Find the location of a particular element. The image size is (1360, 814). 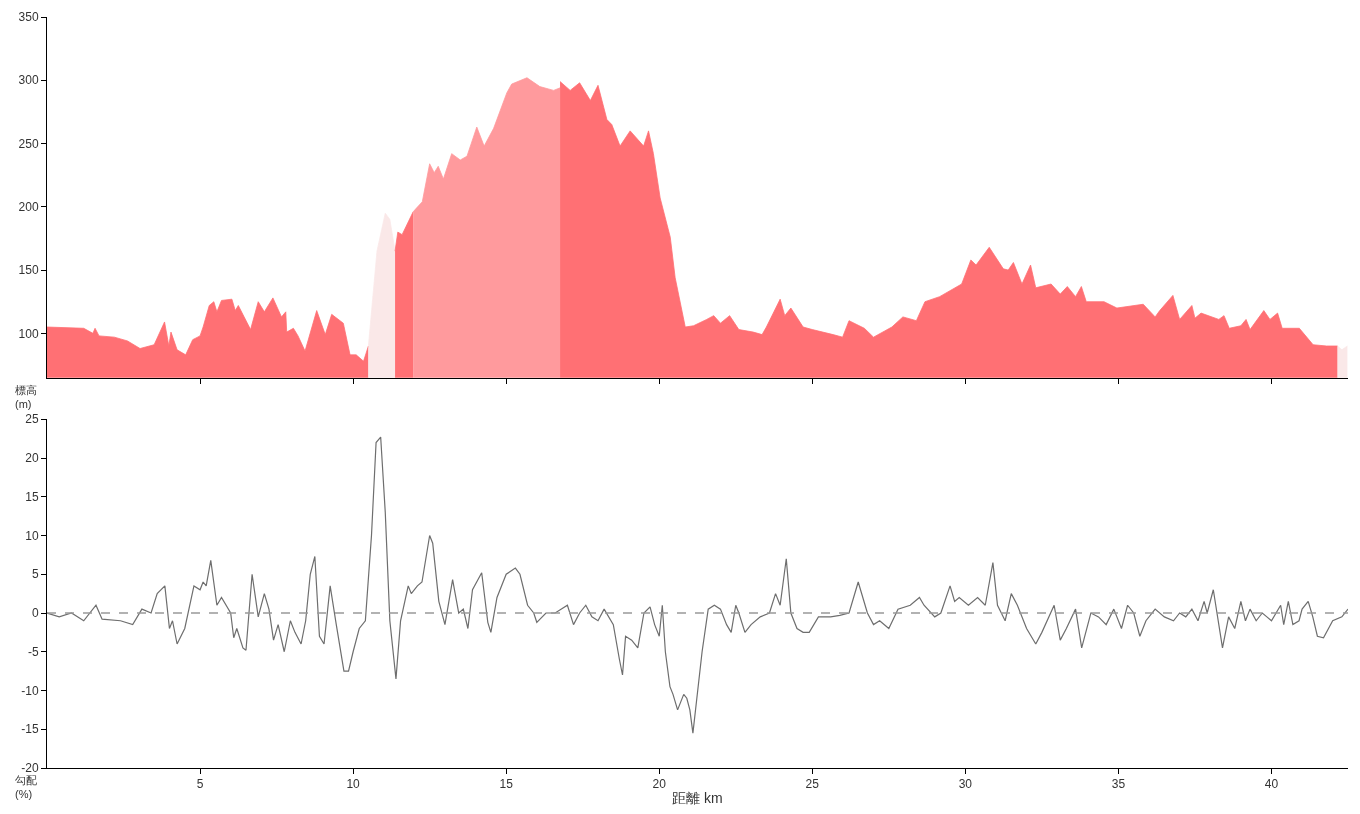

y-tick-label: 15 is located at coordinates (32, 496).